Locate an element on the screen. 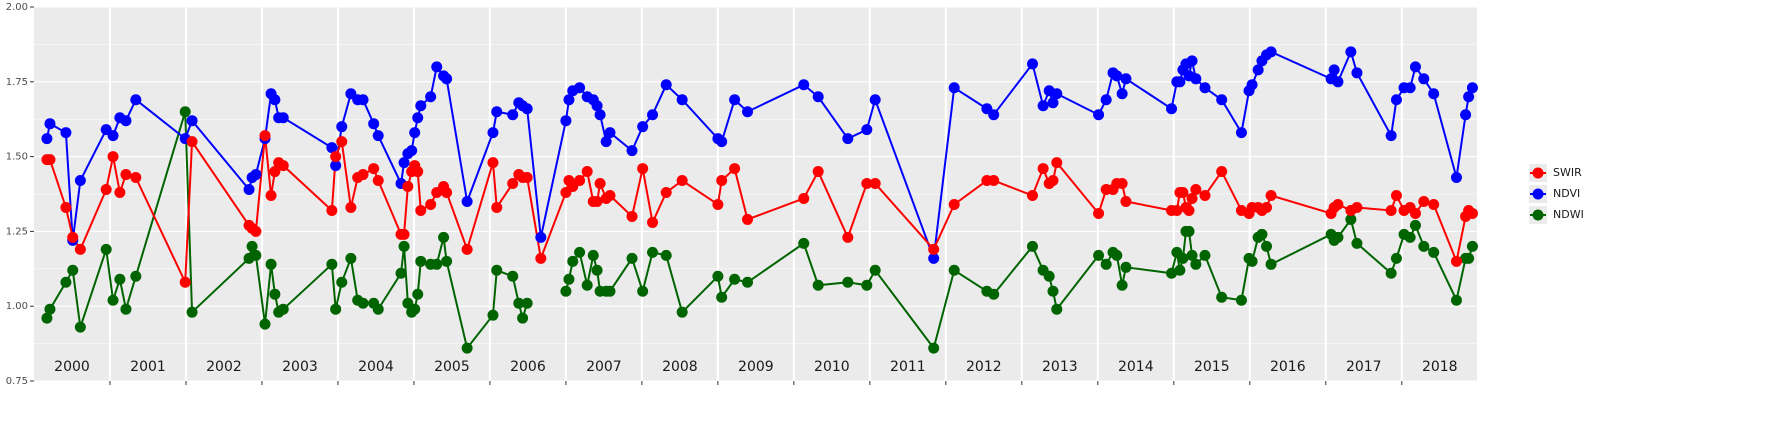 The width and height of the screenshot is (1773, 442). x-tick-label: 2013 is located at coordinates (1060, 367).